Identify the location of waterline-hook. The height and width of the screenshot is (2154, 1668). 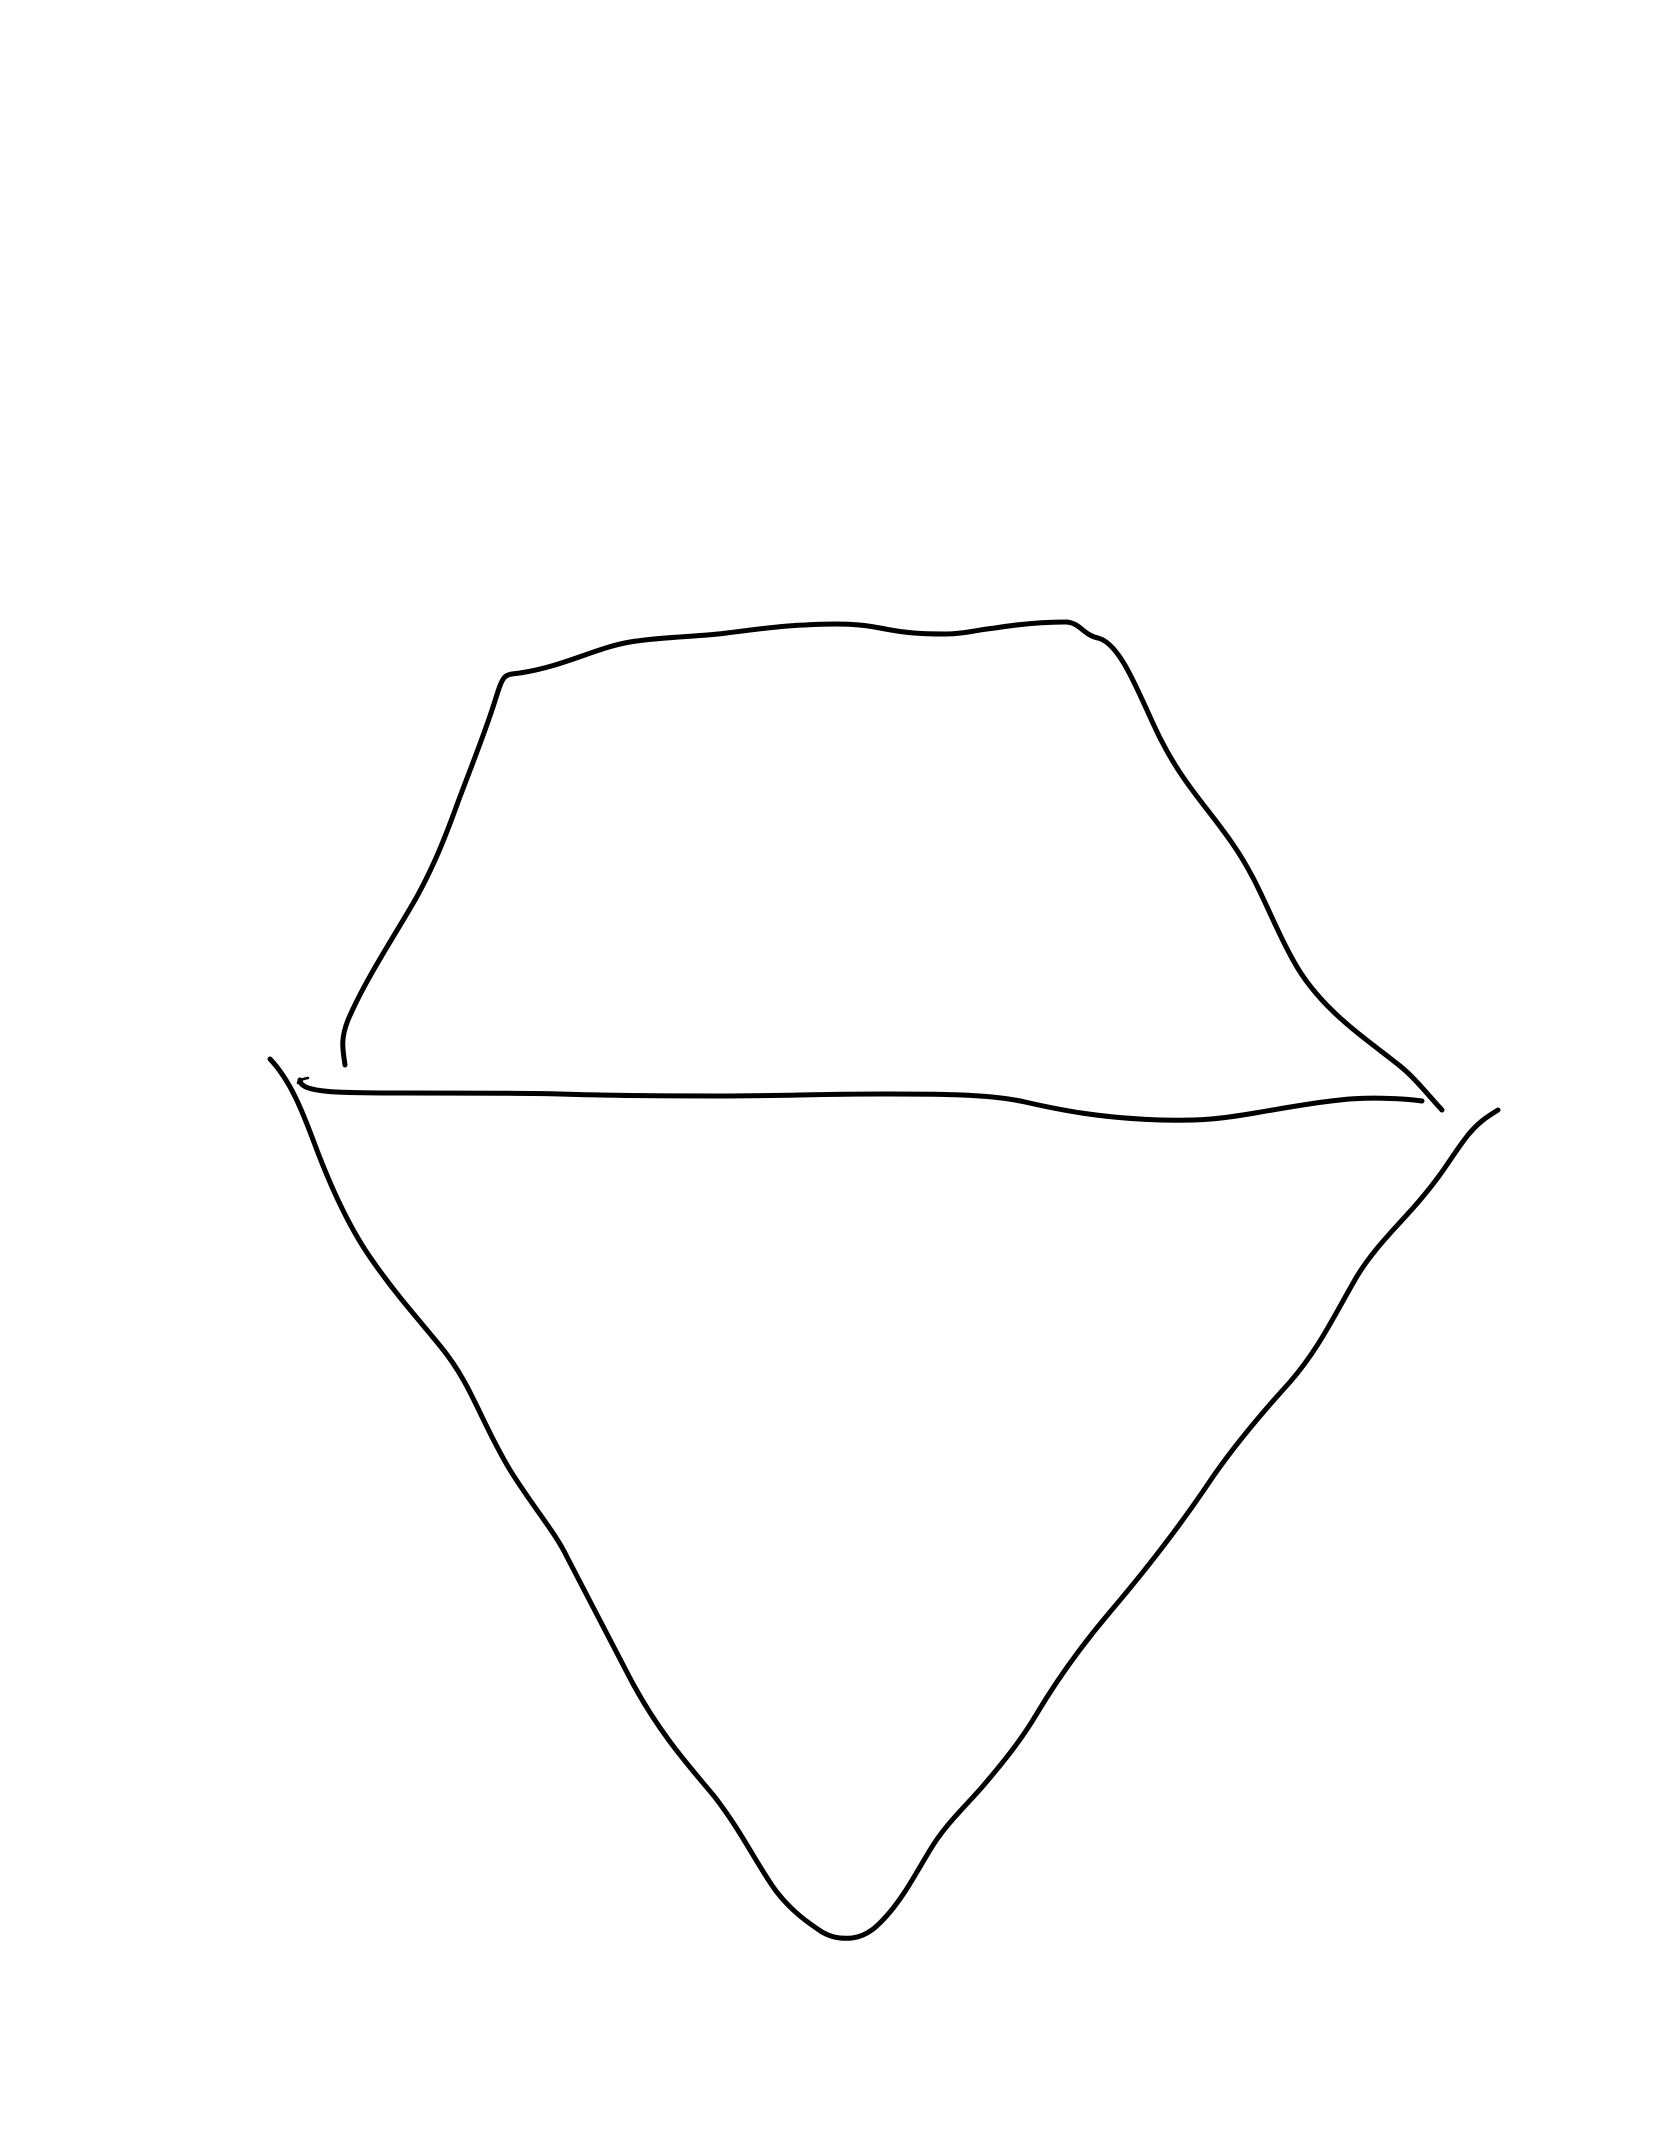
(303, 1080).